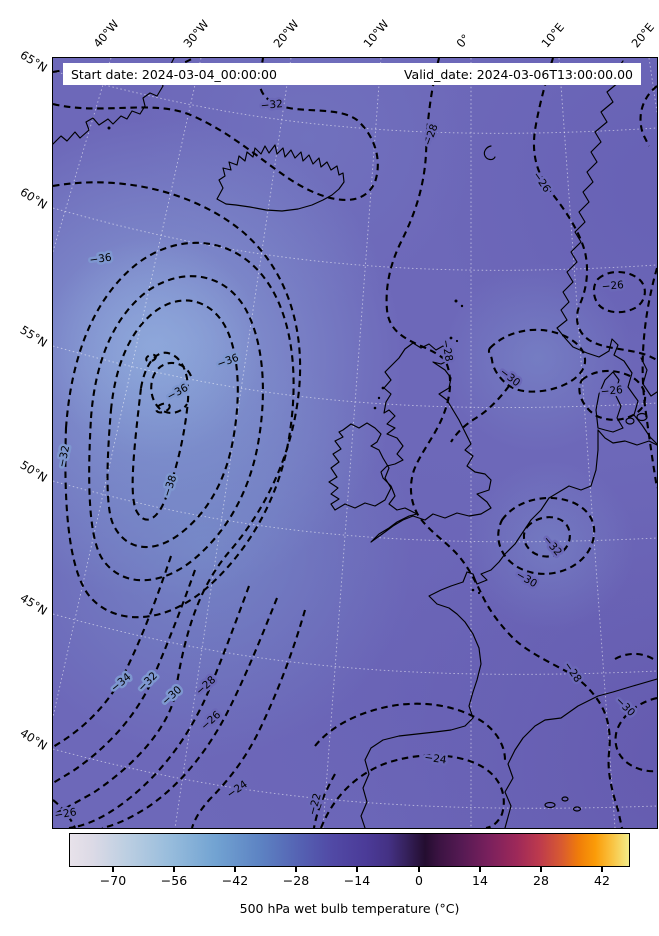 The height and width of the screenshot is (936, 659). I want to click on contour--30-channel, so click(546, 536).